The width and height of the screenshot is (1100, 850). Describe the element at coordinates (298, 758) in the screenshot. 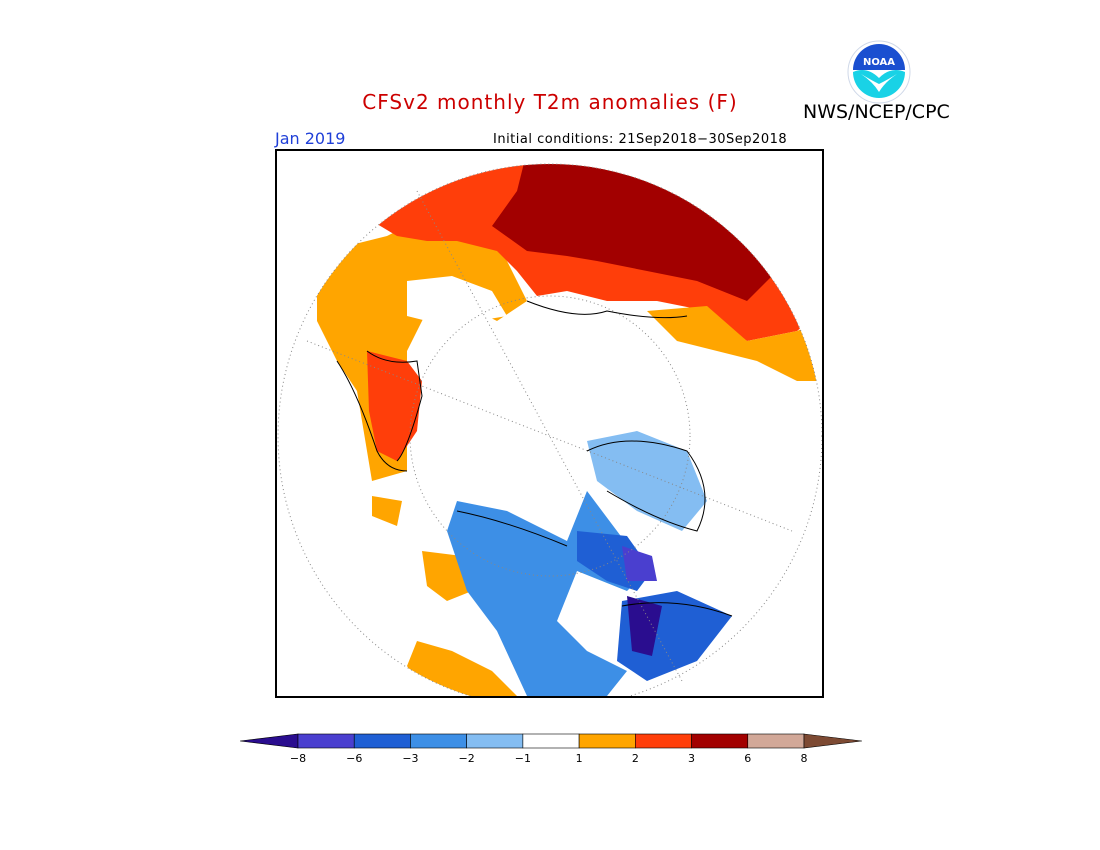

I see `legend-tick-label: −8` at that location.